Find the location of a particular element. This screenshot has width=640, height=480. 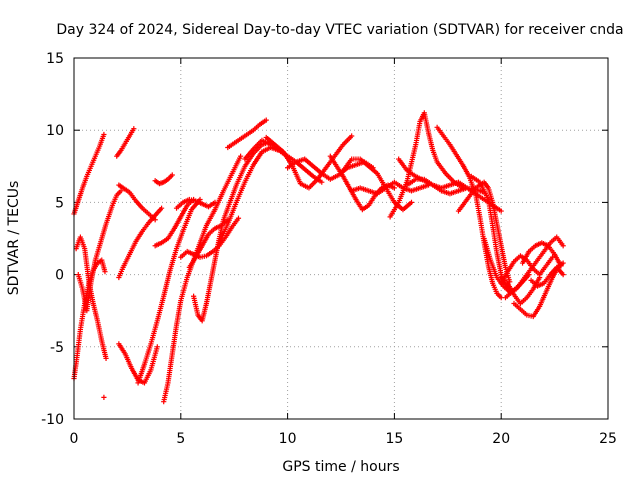

x-tick-label: 10 is located at coordinates (288, 439).